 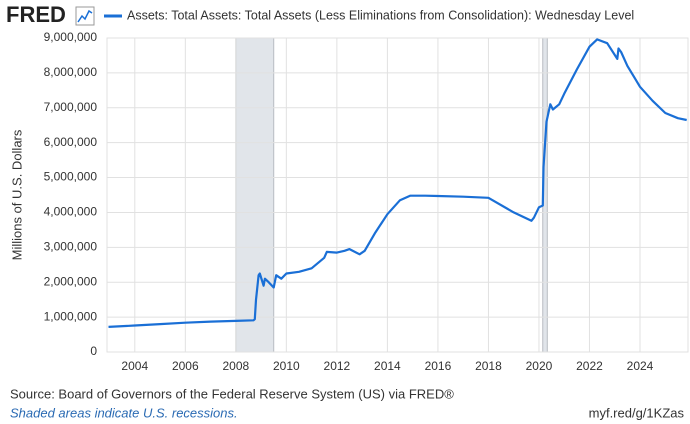 I want to click on y-axis-title: Millions of U.S. Dollars, so click(x=16, y=194).